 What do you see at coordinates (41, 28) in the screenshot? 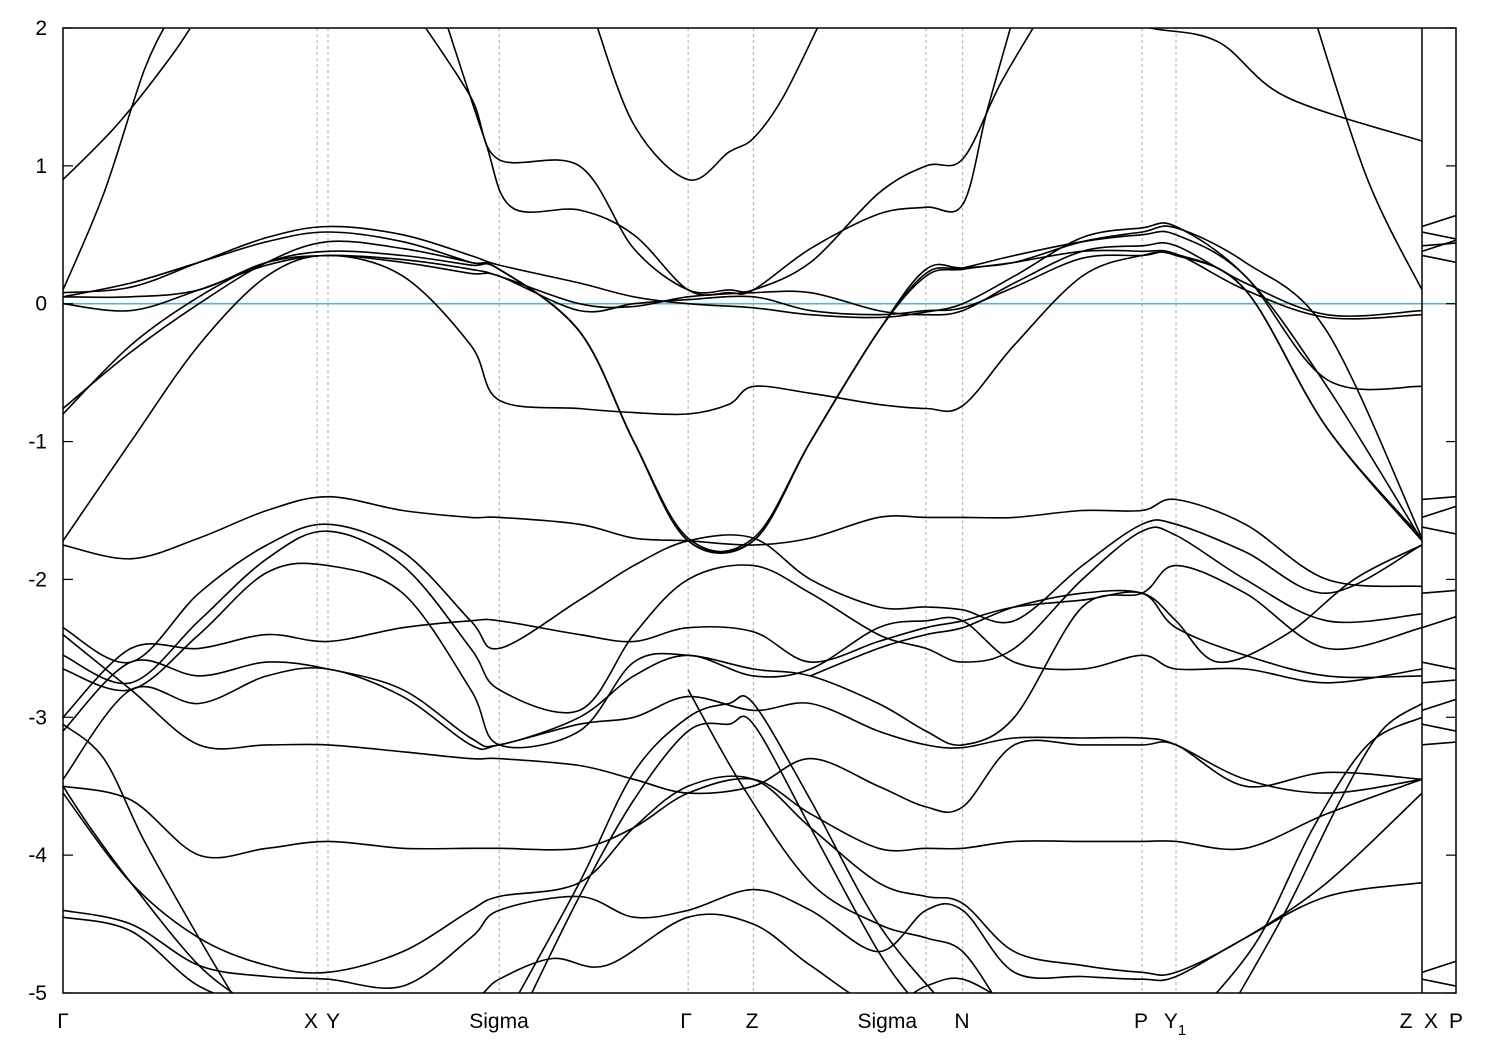
I see `ytick-label-0: 2` at bounding box center [41, 28].